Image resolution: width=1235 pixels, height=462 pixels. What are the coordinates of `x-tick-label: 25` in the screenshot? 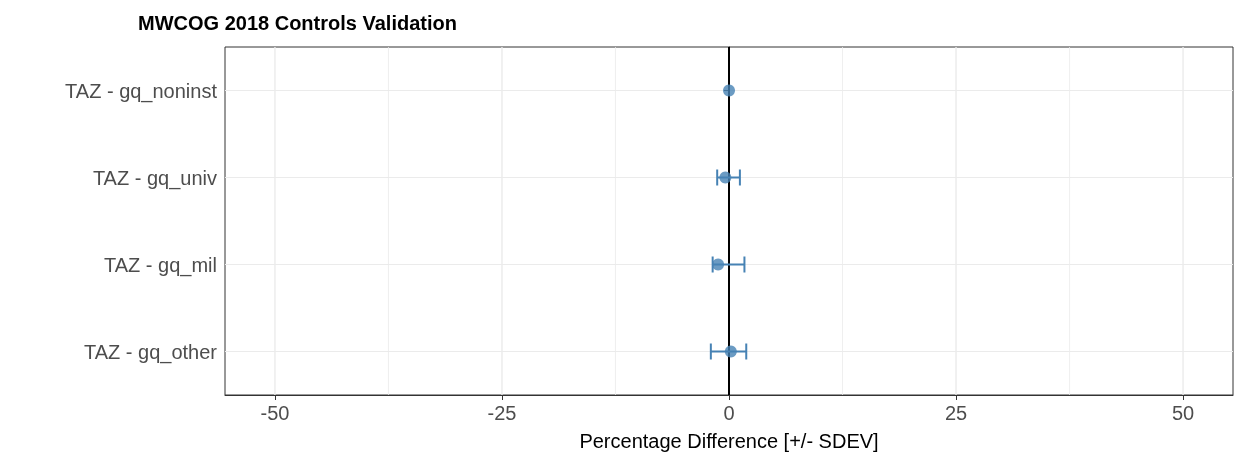 It's located at (956, 413).